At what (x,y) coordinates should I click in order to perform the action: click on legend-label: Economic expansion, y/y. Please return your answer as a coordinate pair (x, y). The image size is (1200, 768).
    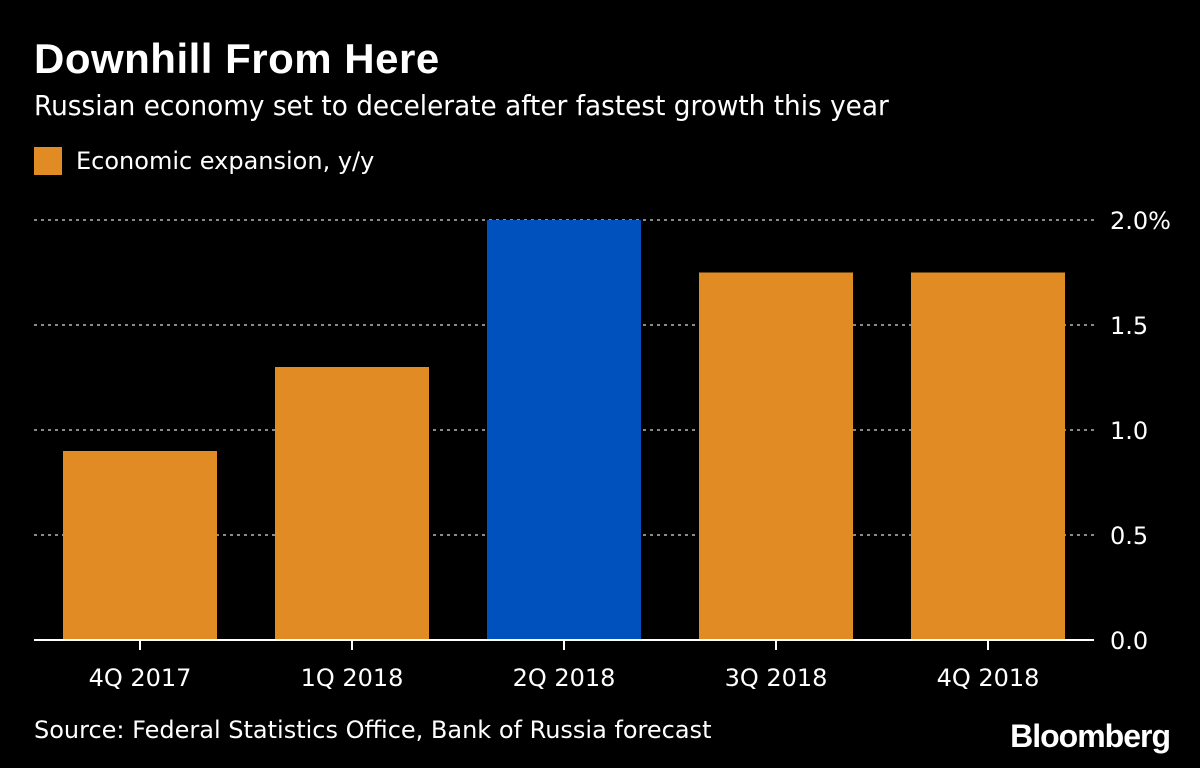
    Looking at the image, I should click on (225, 161).